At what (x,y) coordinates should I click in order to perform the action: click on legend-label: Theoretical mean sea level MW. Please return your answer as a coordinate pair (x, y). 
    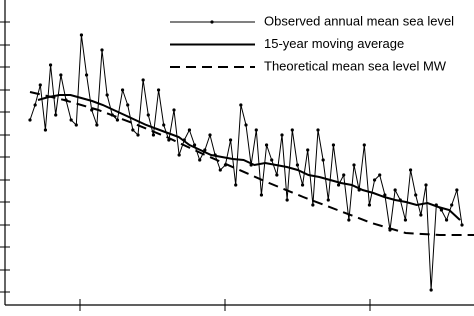
    Looking at the image, I should click on (355, 65).